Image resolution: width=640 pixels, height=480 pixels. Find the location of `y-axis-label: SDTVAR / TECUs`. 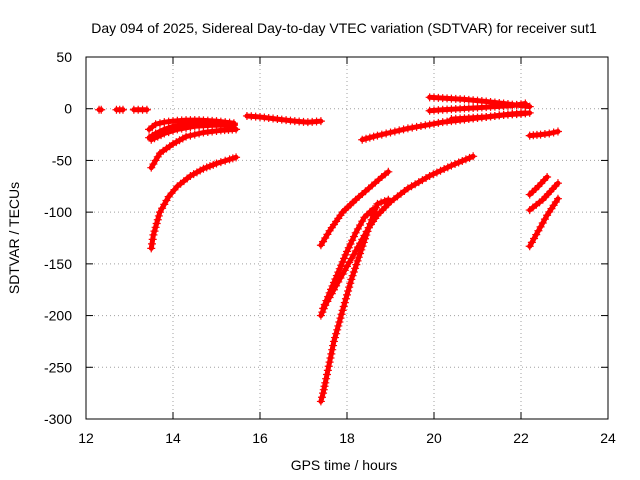

y-axis-label: SDTVAR / TECUs is located at coordinates (14, 238).